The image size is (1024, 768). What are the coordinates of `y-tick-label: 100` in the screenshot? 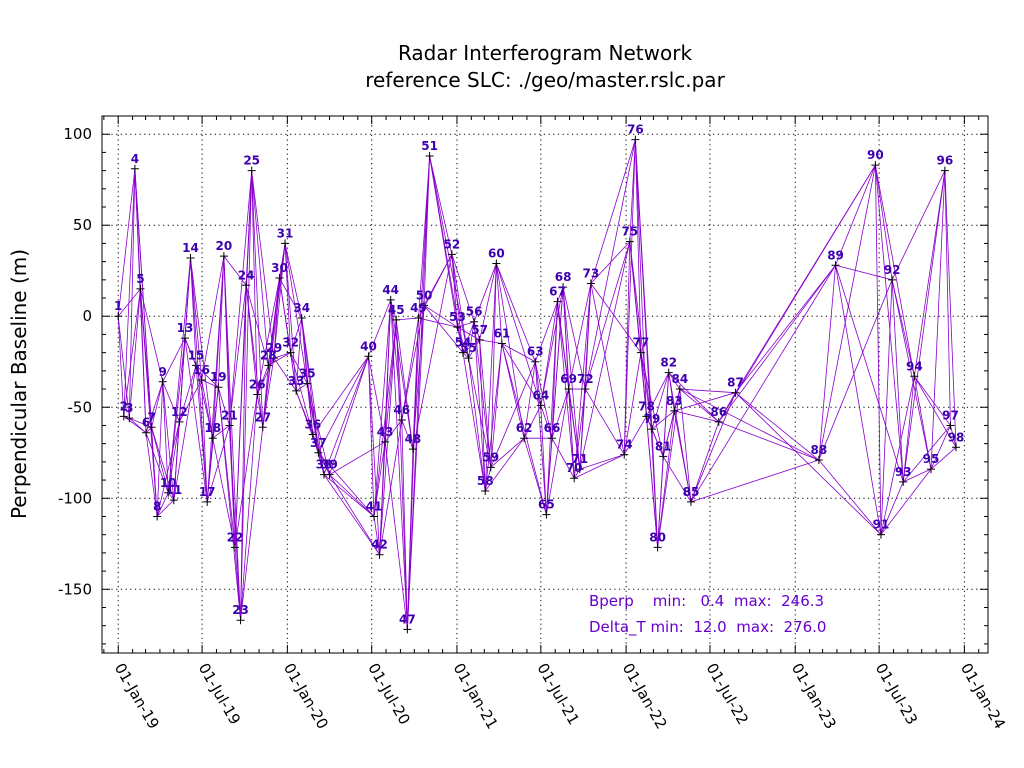 It's located at (77, 134).